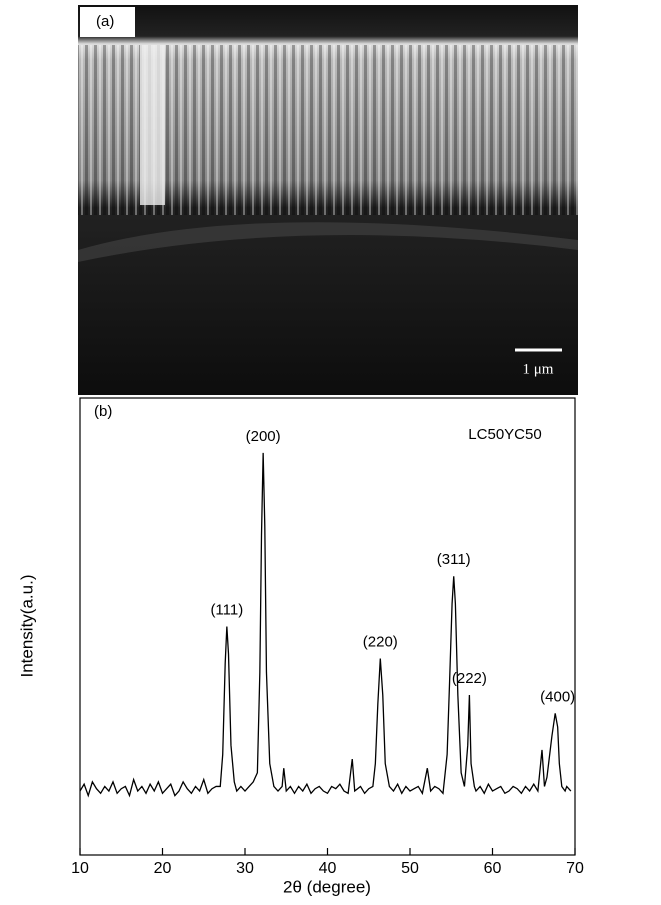 The height and width of the screenshot is (905, 661). I want to click on y-axis-label: Intensity(a.u.), so click(26, 626).